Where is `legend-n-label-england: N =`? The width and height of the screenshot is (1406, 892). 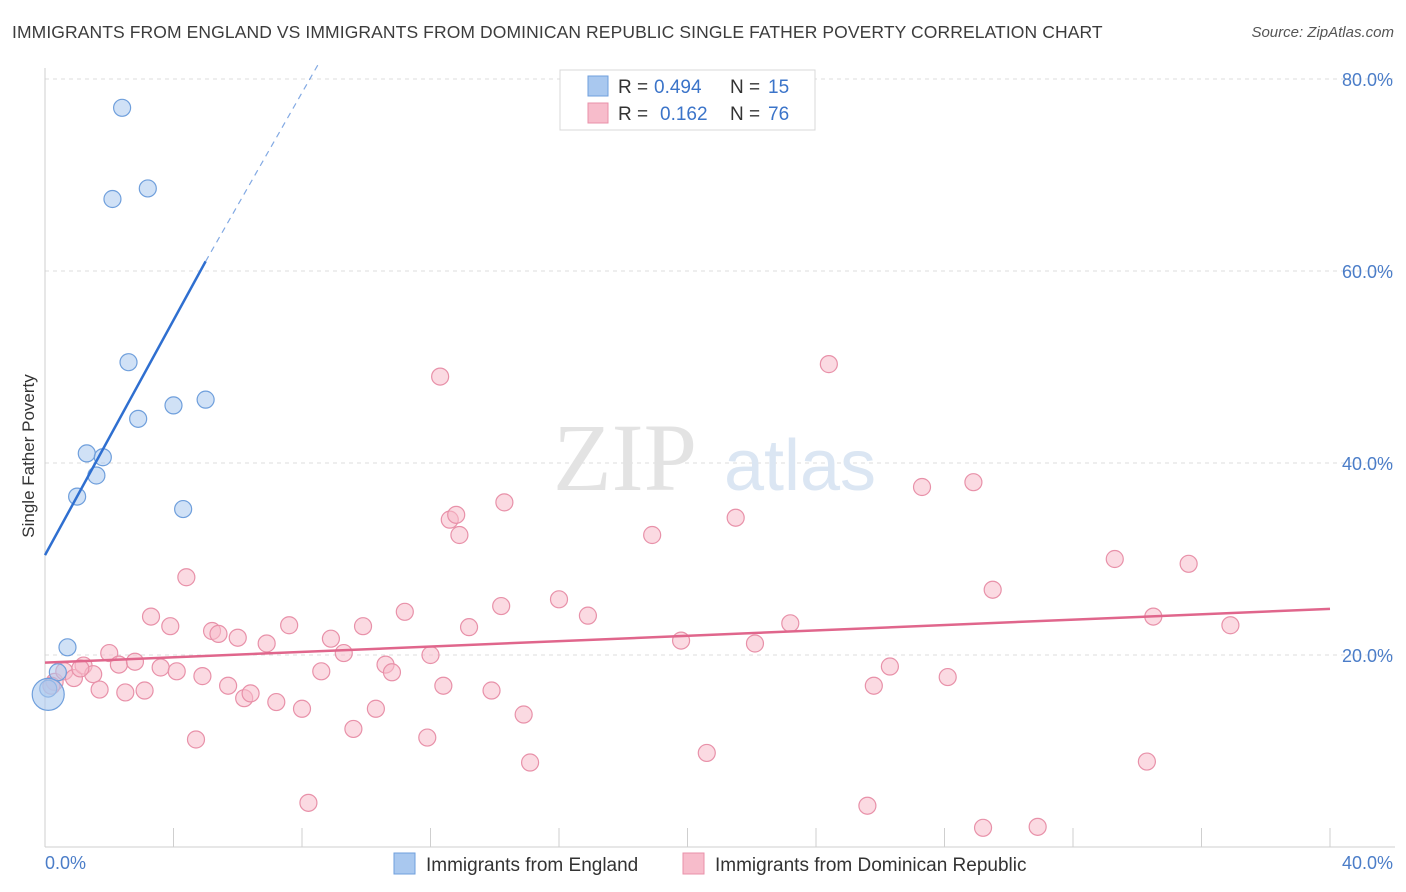
legend-n-label-england: N = is located at coordinates (745, 87).